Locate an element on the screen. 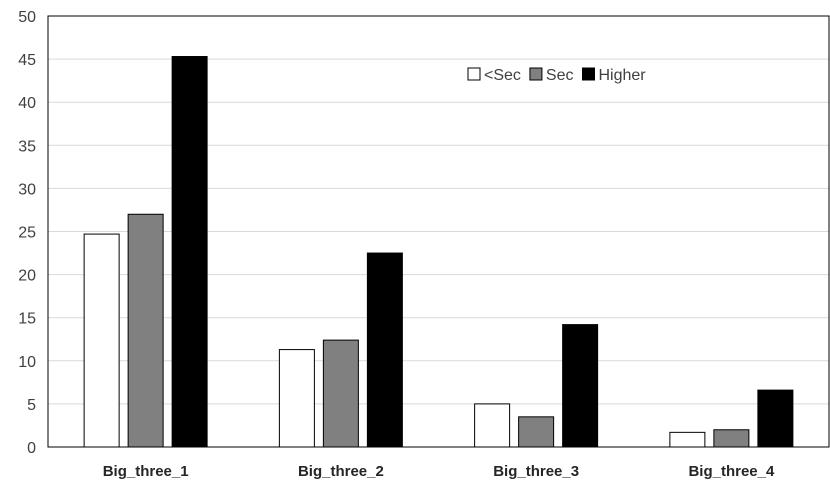 The image size is (830, 488). legend-label: Higher is located at coordinates (623, 75).